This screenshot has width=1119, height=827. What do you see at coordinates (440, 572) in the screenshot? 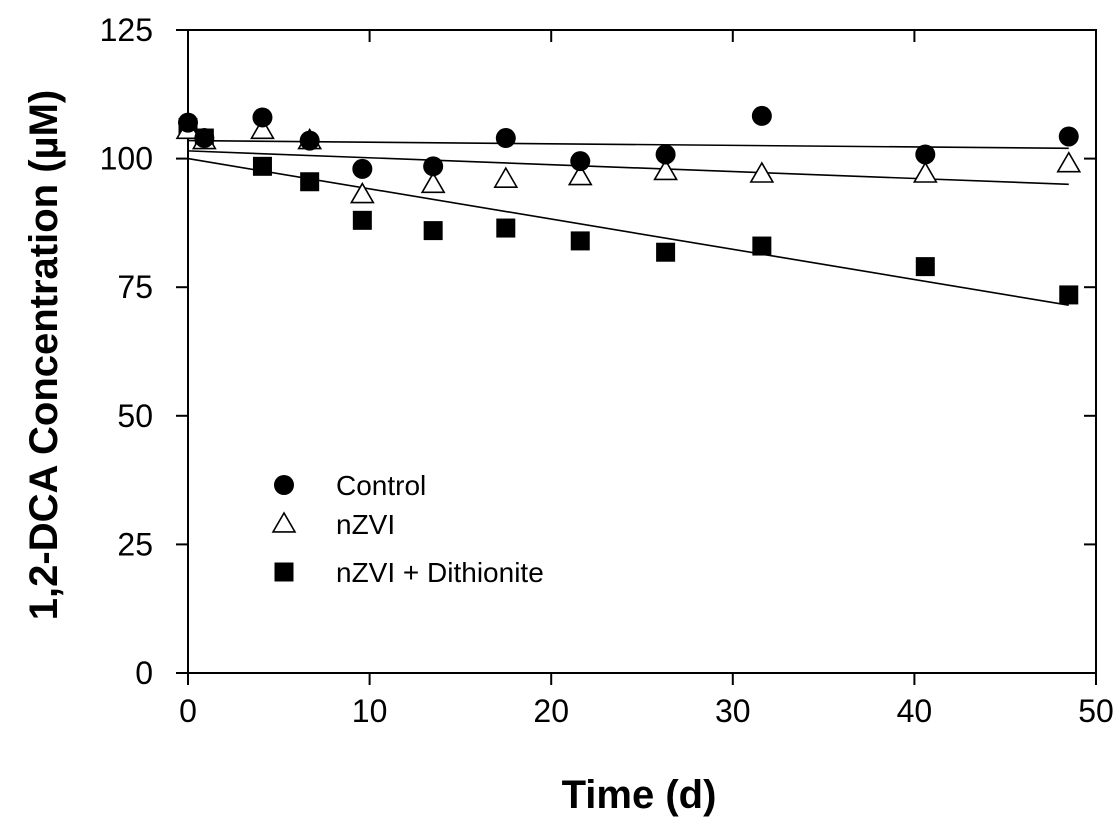
I see `legend-label: nZVI + Dithionite` at bounding box center [440, 572].